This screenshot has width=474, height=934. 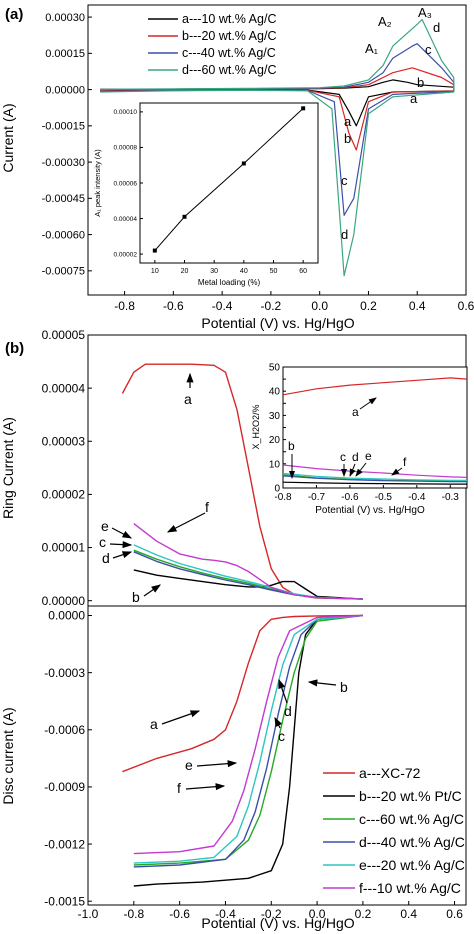 I want to click on panel-a-y-axis-label: Current (A), so click(x=8, y=137).